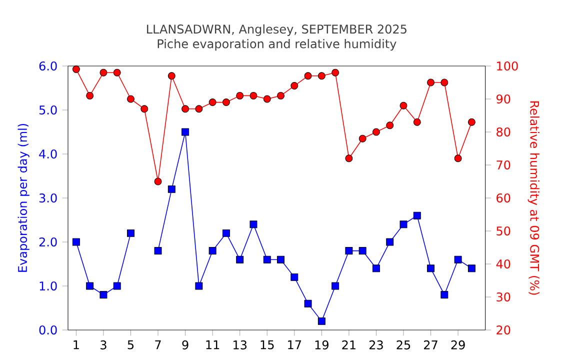 The height and width of the screenshot is (360, 564). Describe the element at coordinates (158, 345) in the screenshot. I see `x-tick-label: 7` at that location.